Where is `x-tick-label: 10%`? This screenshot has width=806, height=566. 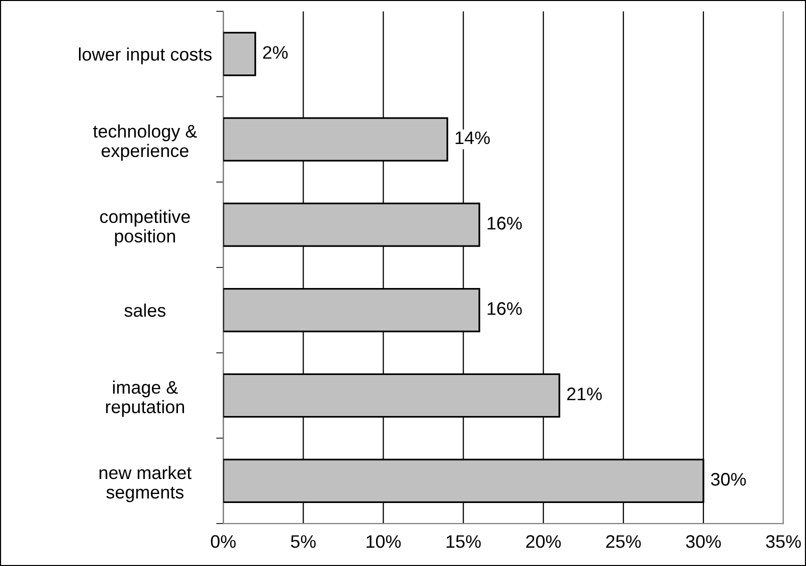
x-tick-label: 10% is located at coordinates (383, 541).